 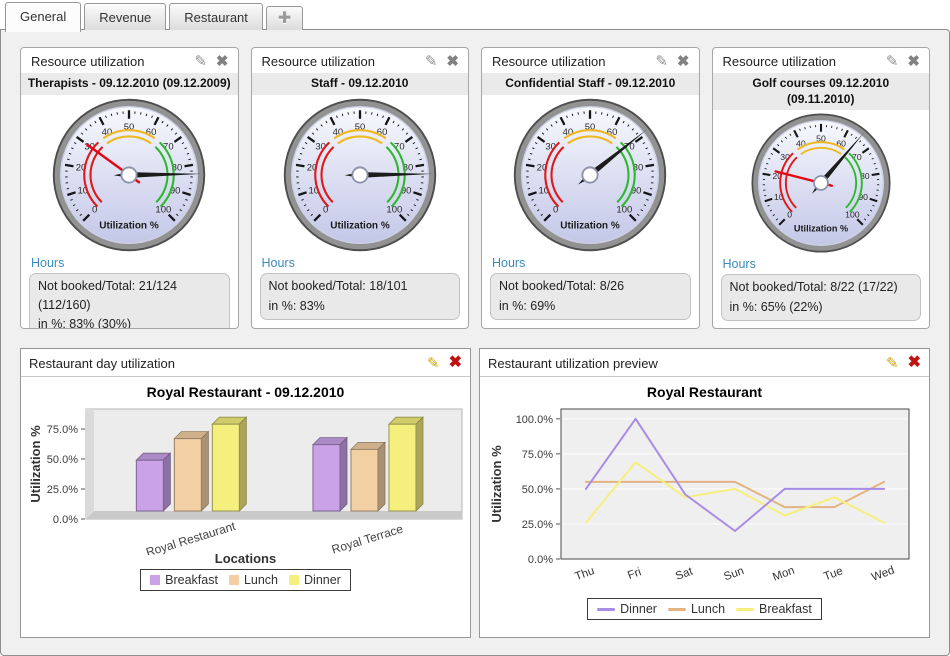 I want to click on svg-text: Sat, so click(x=684, y=573).